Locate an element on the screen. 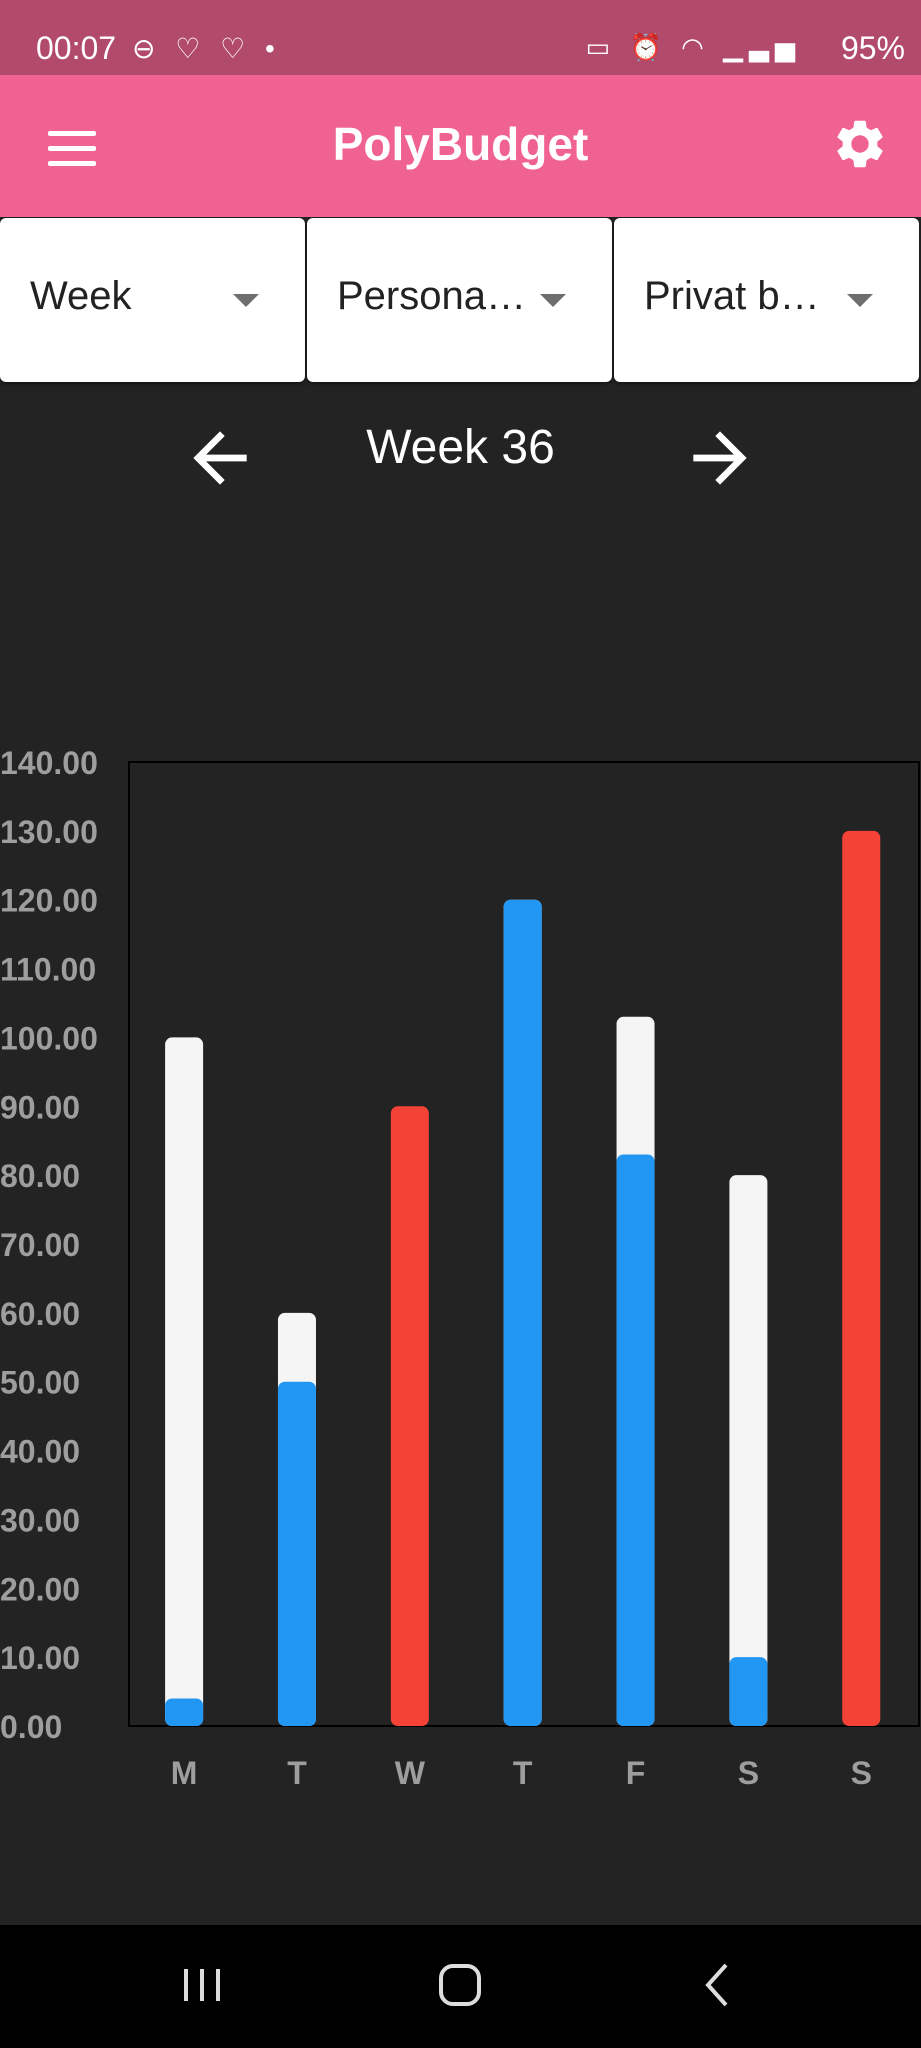 Image resolution: width=921 pixels, height=2048 pixels. y-tick-label: 140.00 is located at coordinates (49, 763).